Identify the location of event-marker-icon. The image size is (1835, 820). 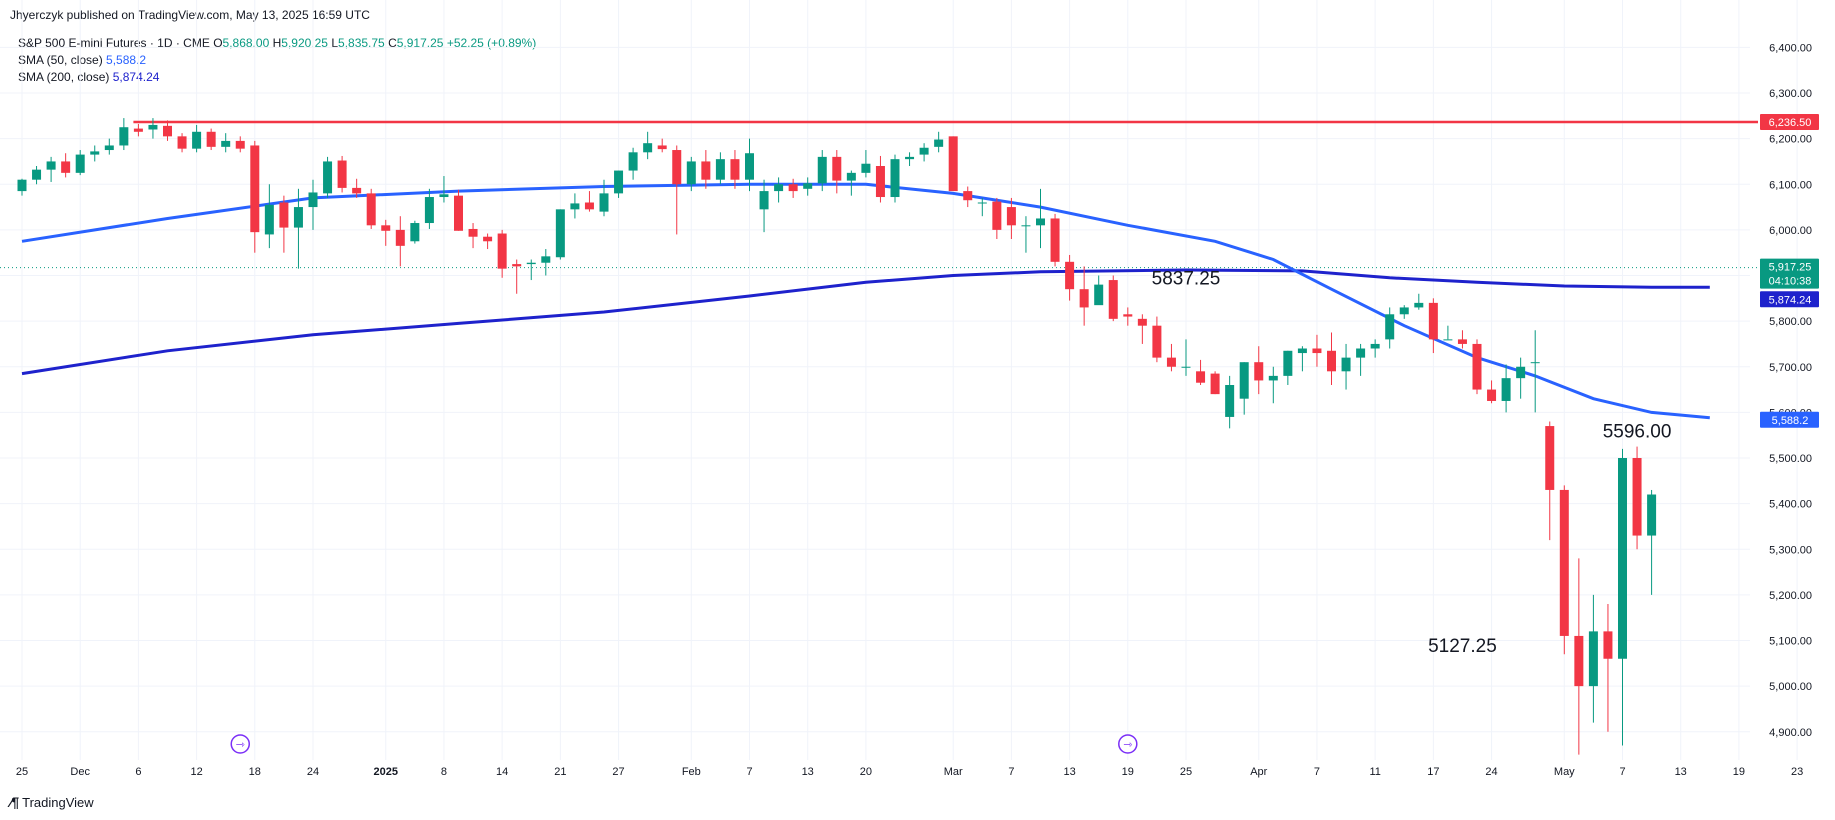
(1128, 744).